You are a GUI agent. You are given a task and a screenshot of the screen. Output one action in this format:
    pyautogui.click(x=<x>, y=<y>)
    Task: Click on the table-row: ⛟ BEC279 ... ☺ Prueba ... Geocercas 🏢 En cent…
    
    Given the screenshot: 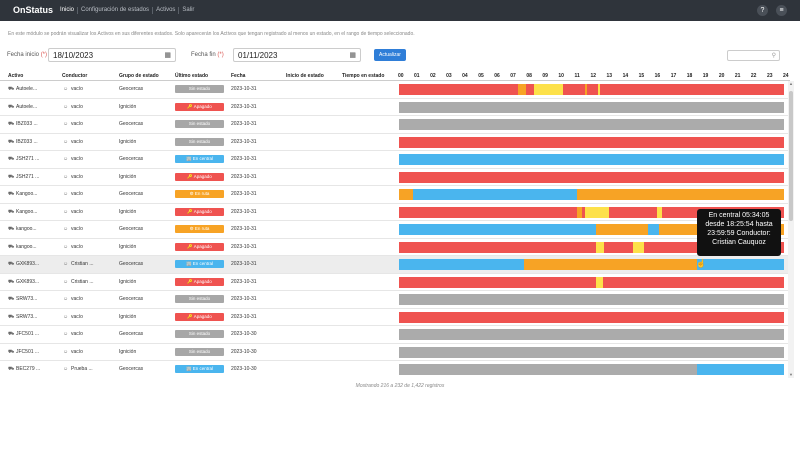 What is the action you would take?
    pyautogui.click(x=395, y=369)
    